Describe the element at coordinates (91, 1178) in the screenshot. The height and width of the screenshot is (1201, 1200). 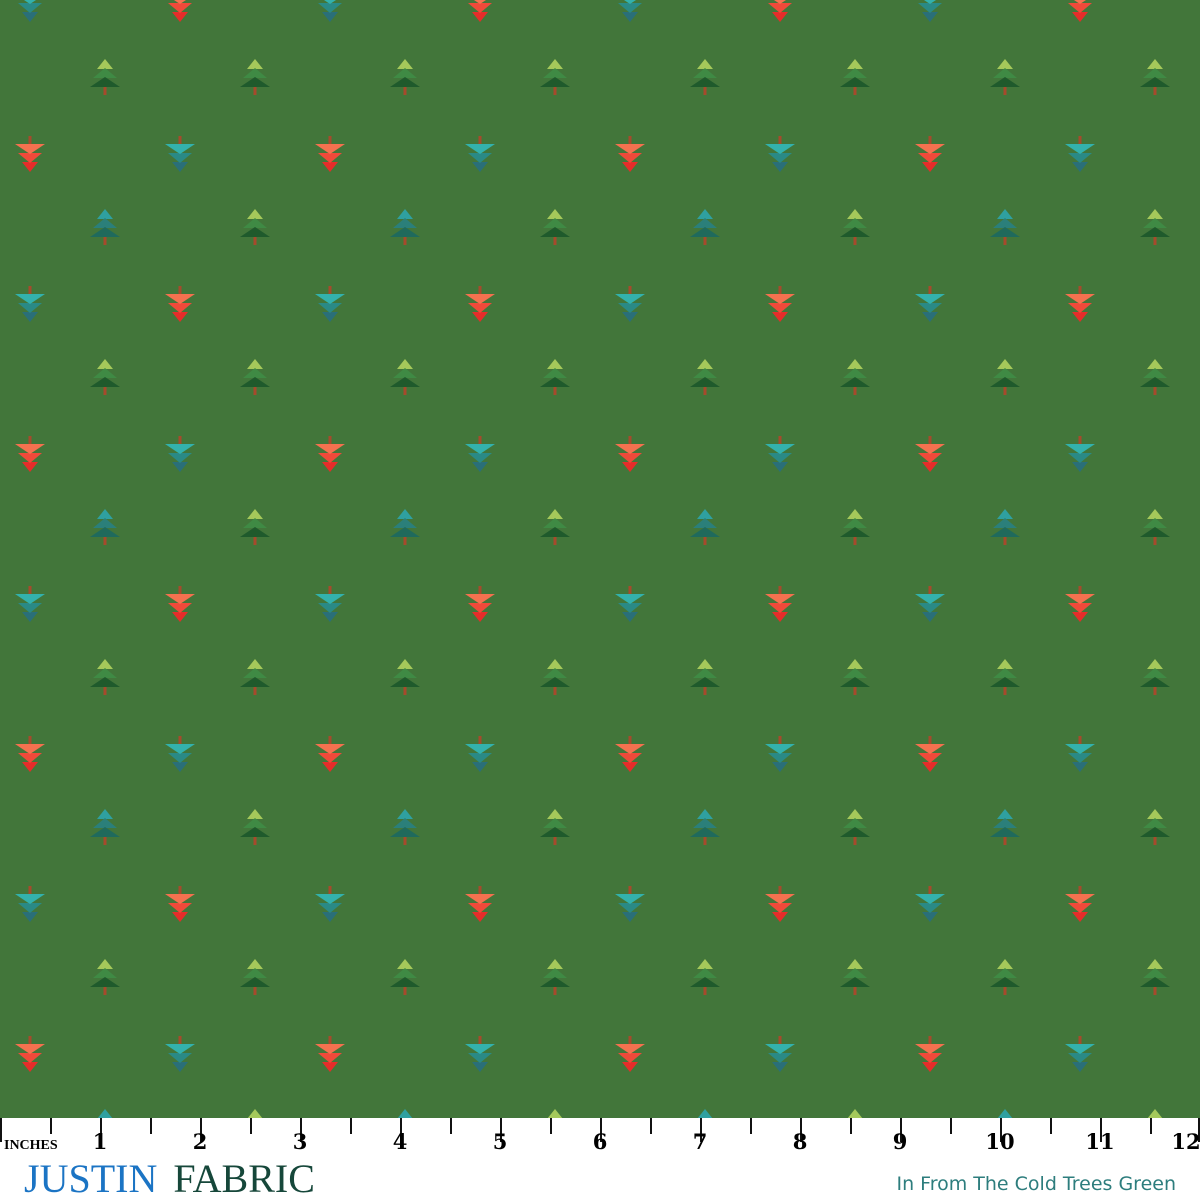
I see `logo-part-1: JUSTIN` at that location.